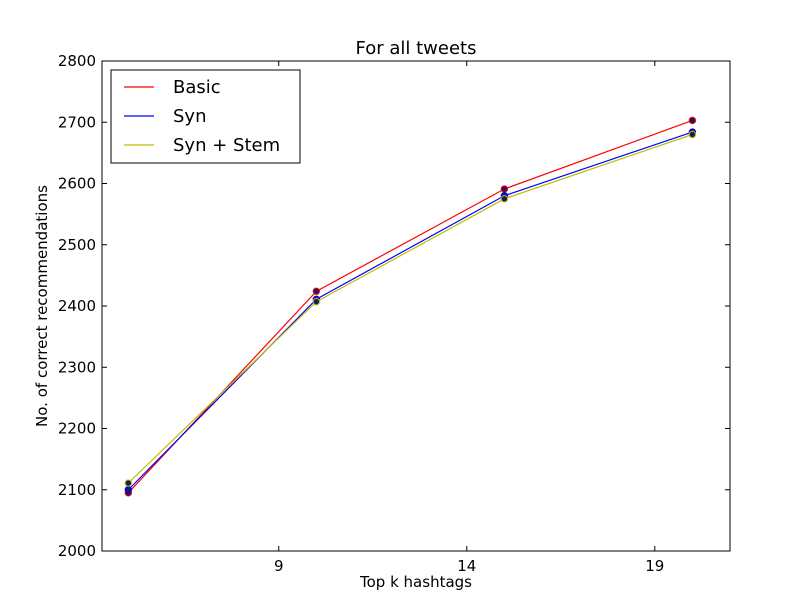 The height and width of the screenshot is (616, 812). I want to click on x-tick-label: 9, so click(279, 566).